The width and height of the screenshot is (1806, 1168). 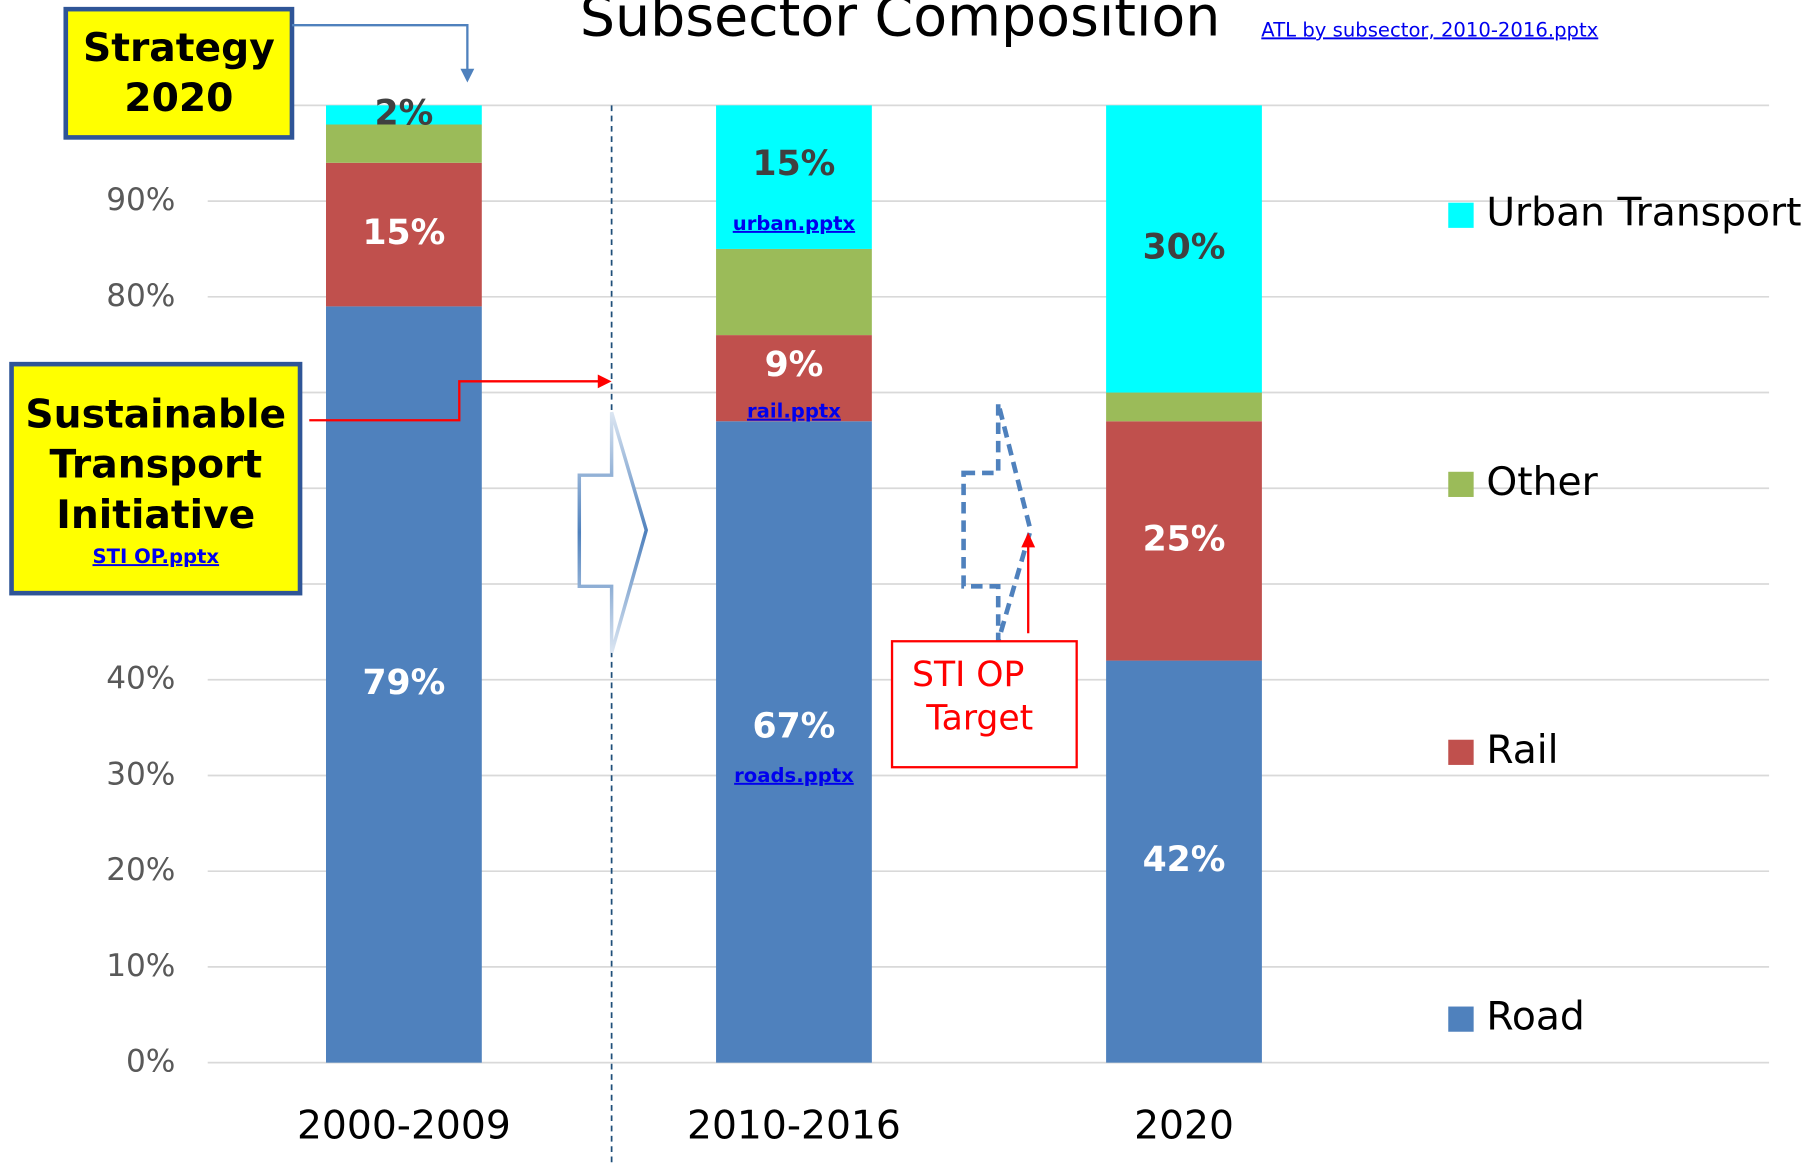 What do you see at coordinates (140, 870) in the screenshot?
I see `y-tick-label: 20%` at bounding box center [140, 870].